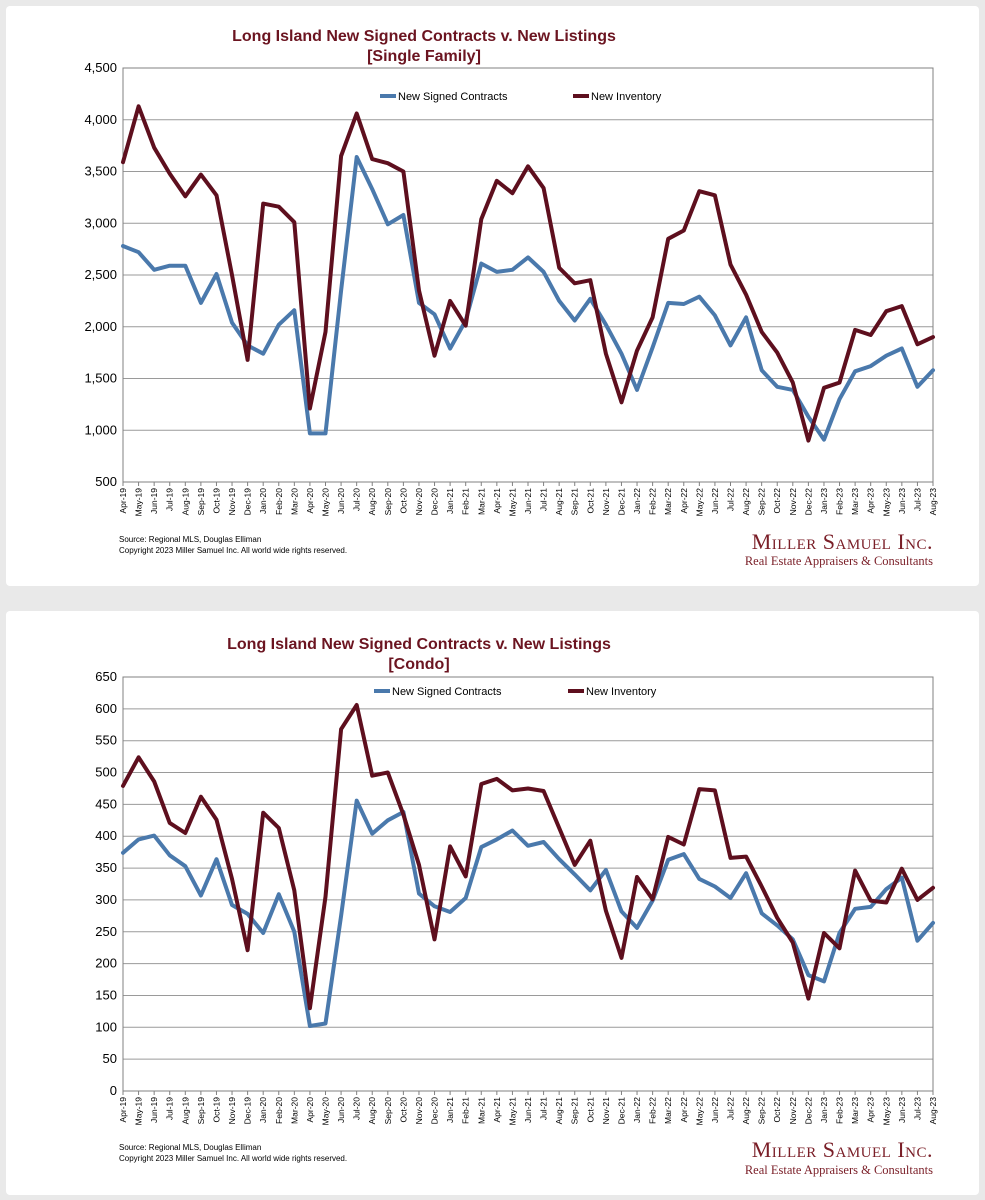  Describe the element at coordinates (871, 1110) in the screenshot. I see `x-tick-label: Apr-23` at that location.